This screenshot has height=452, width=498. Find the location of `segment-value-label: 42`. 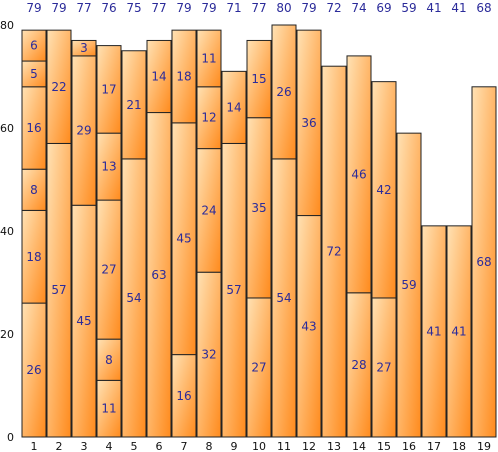

segment-value-label: 42 is located at coordinates (383, 190).